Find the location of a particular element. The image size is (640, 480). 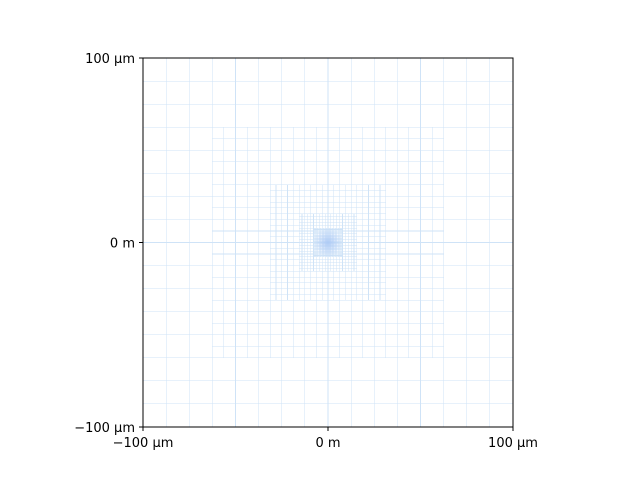

x-tick-label: 100 µm is located at coordinates (513, 443).